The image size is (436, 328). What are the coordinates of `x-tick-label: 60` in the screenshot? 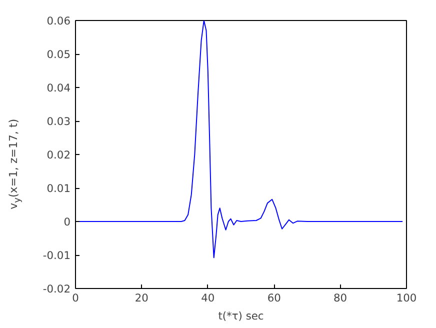 It's located at (274, 298).